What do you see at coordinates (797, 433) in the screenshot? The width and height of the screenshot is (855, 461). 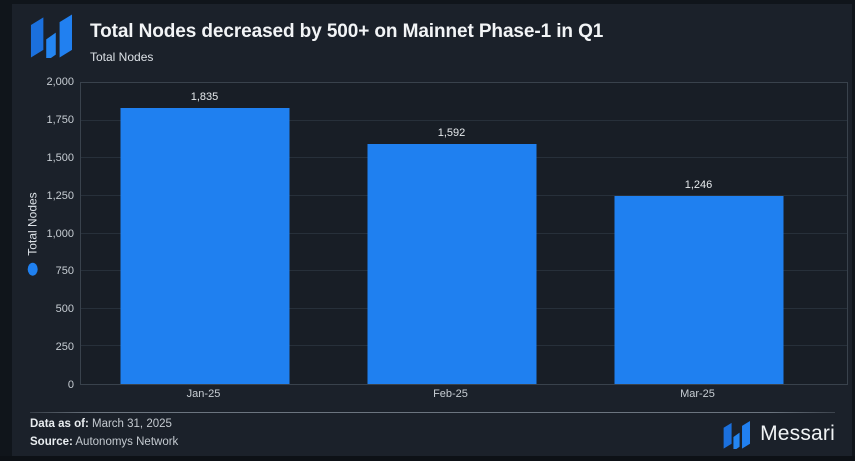 I see `brand-wordmark: Messari` at bounding box center [797, 433].